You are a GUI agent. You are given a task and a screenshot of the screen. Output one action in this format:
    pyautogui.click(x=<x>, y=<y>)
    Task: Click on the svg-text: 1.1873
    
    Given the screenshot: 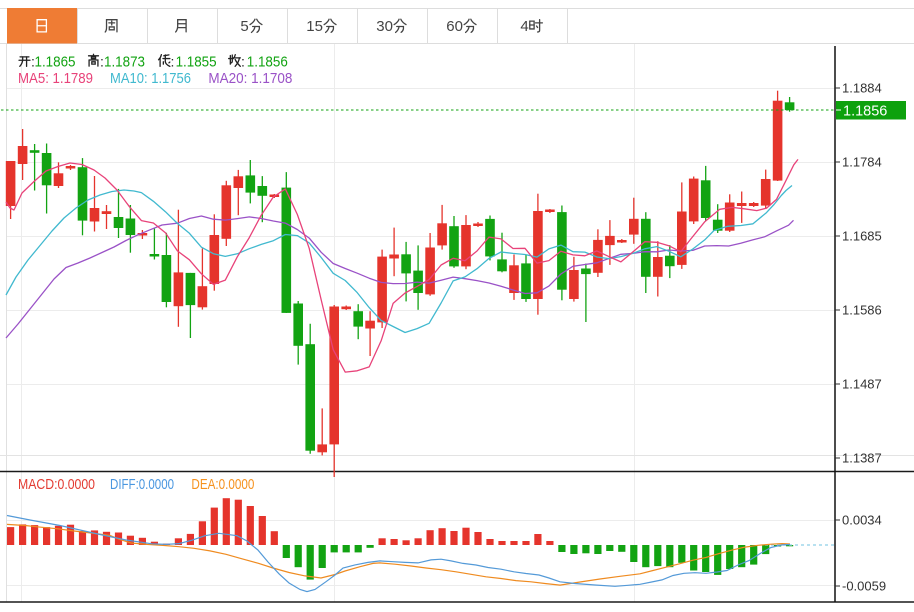 What is the action you would take?
    pyautogui.click(x=124, y=62)
    